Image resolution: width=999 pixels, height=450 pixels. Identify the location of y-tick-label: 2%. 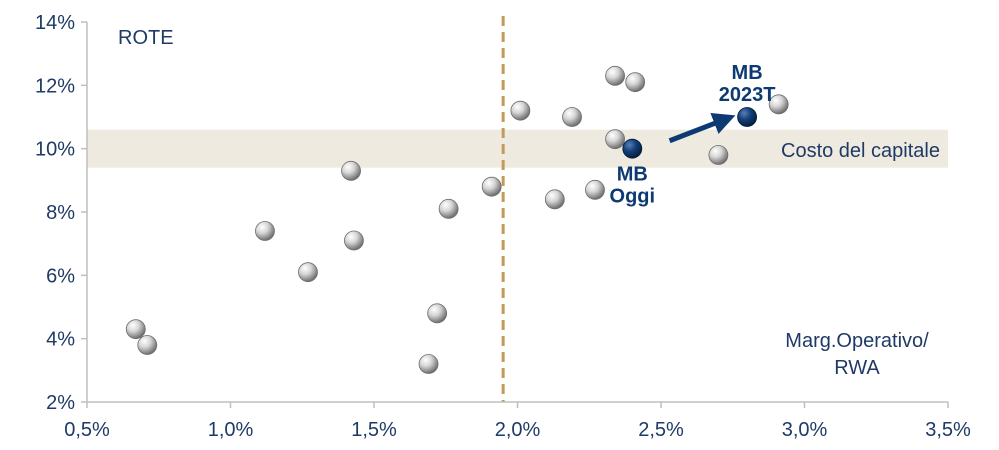
(60, 403).